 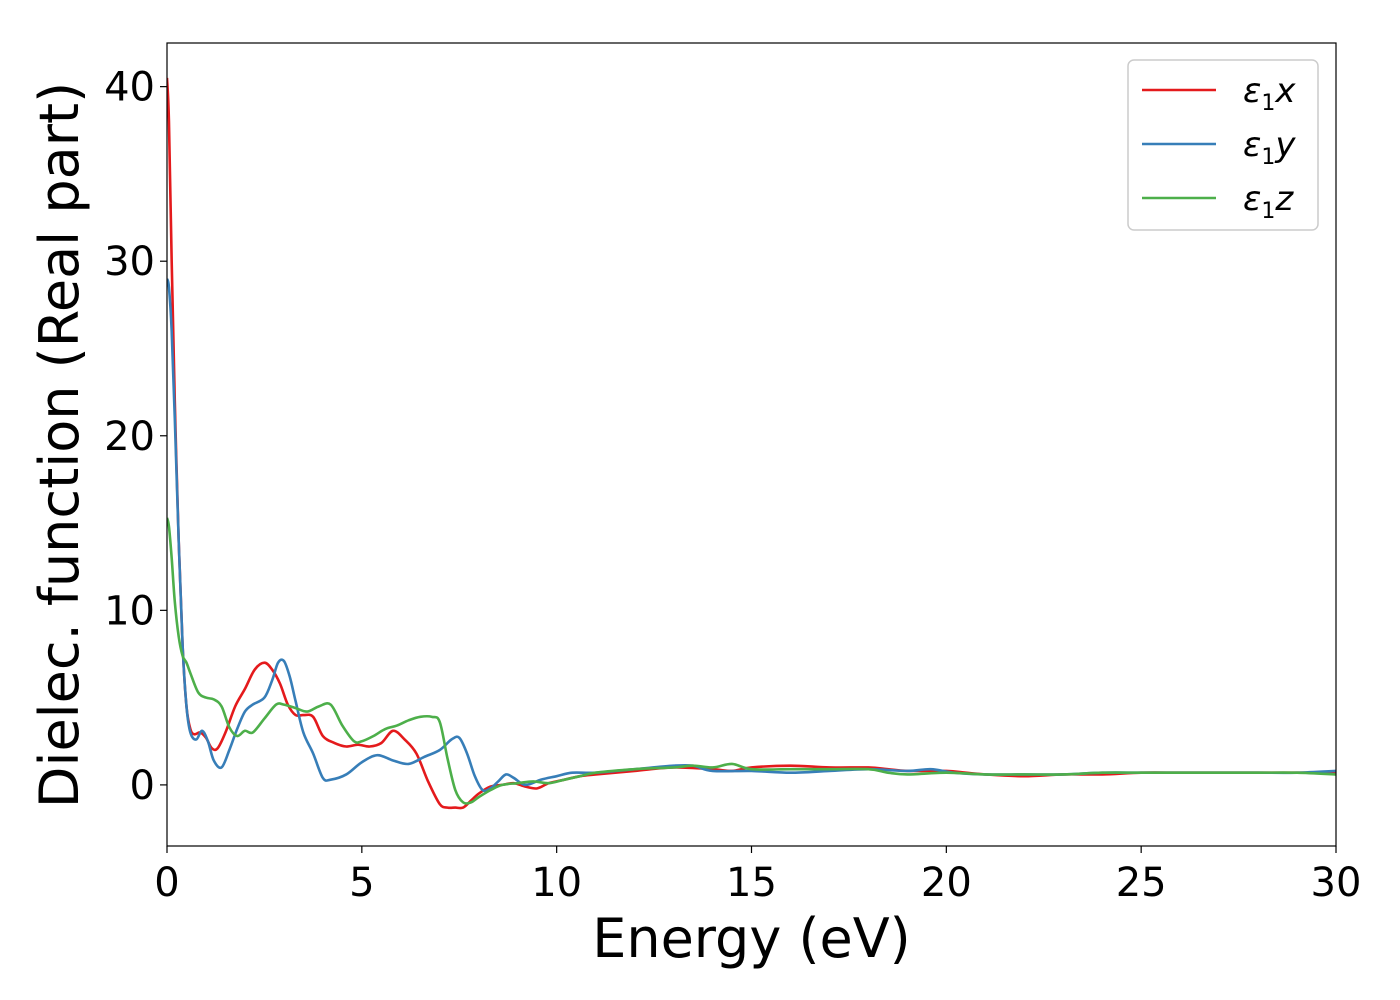 I want to click on legend: ε1x ε1y ε1z, so click(x=1223, y=145).